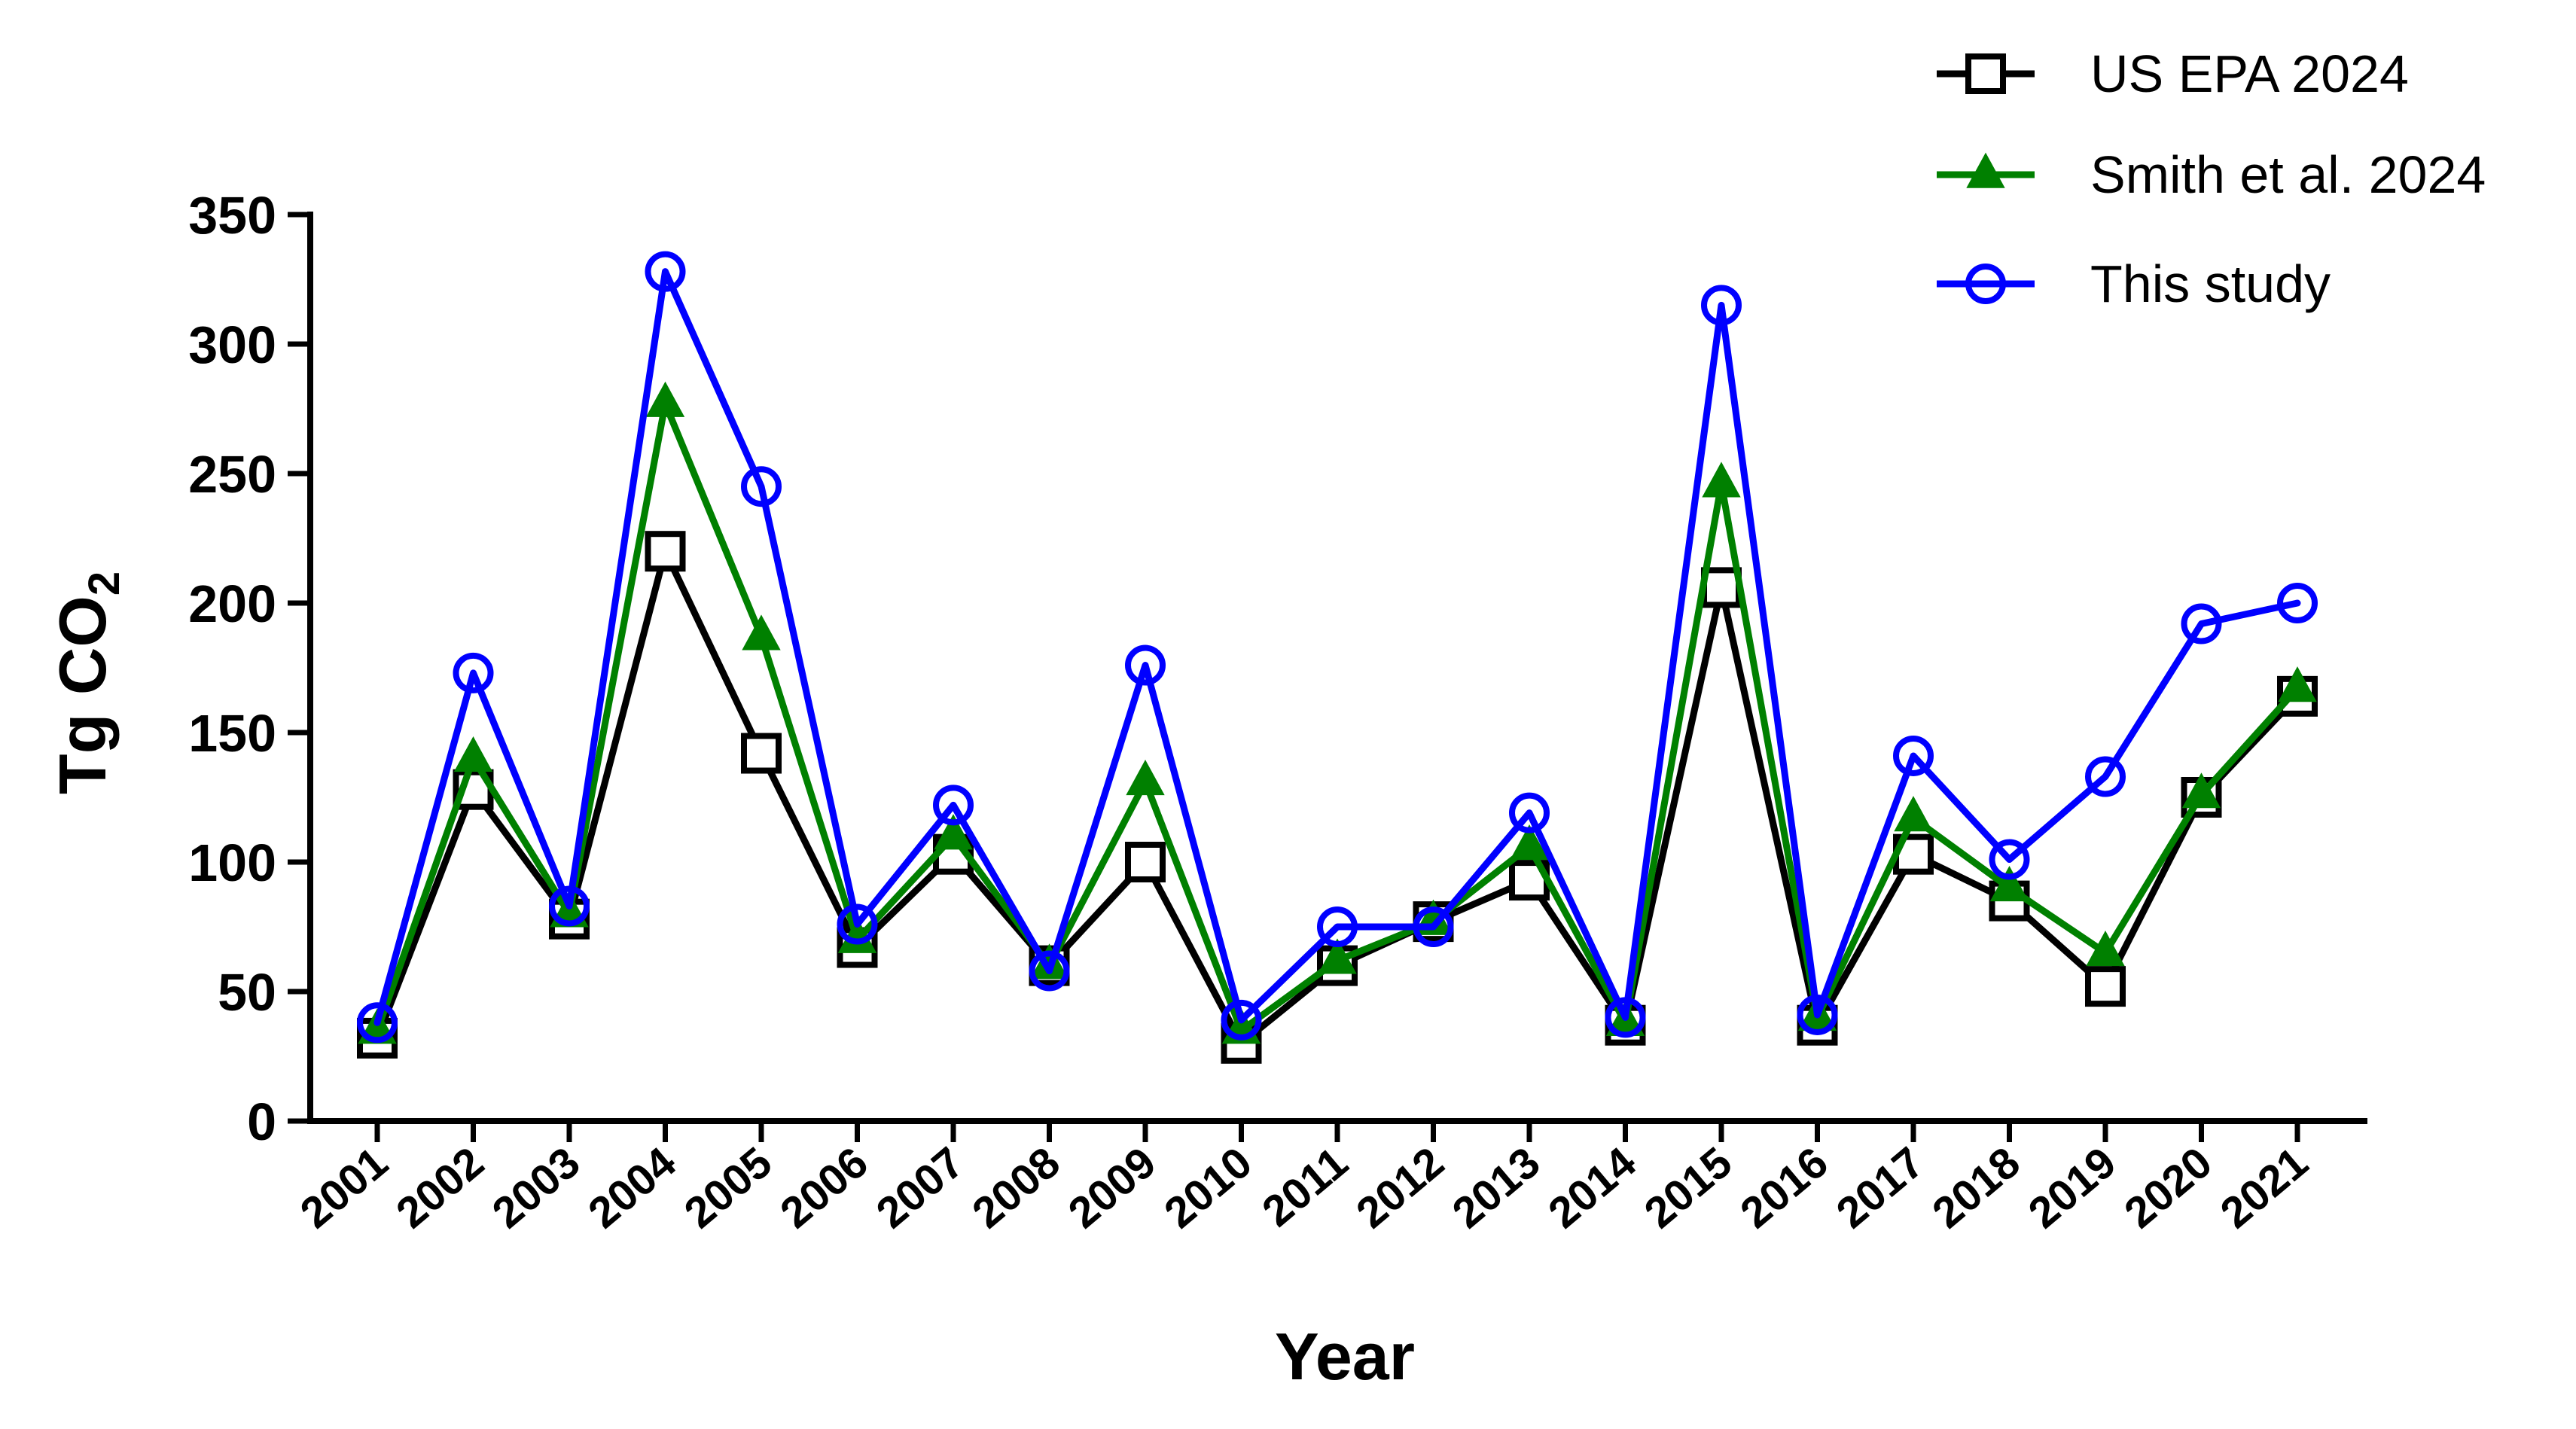 The width and height of the screenshot is (2576, 1429). Describe the element at coordinates (728, 1188) in the screenshot. I see `x-tick-label: 2005` at that location.